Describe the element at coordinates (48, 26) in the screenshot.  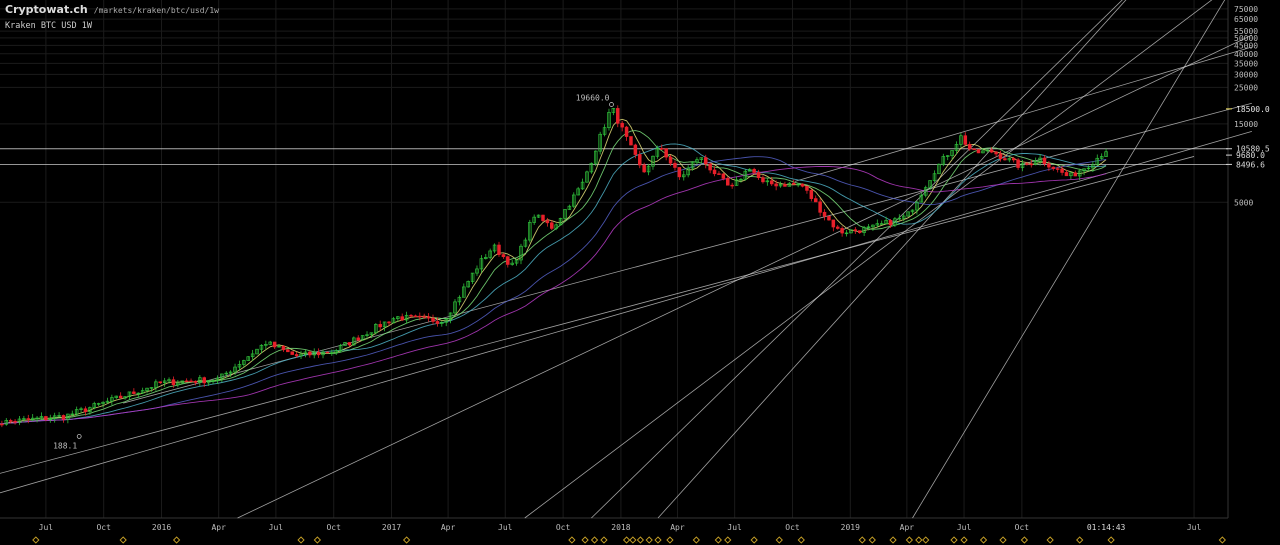
I see `symbol-label: Kraken BTC USD 1W` at that location.